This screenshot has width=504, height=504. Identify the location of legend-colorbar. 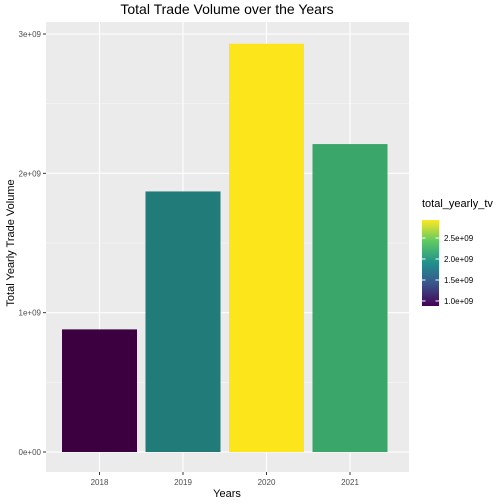
(430, 263).